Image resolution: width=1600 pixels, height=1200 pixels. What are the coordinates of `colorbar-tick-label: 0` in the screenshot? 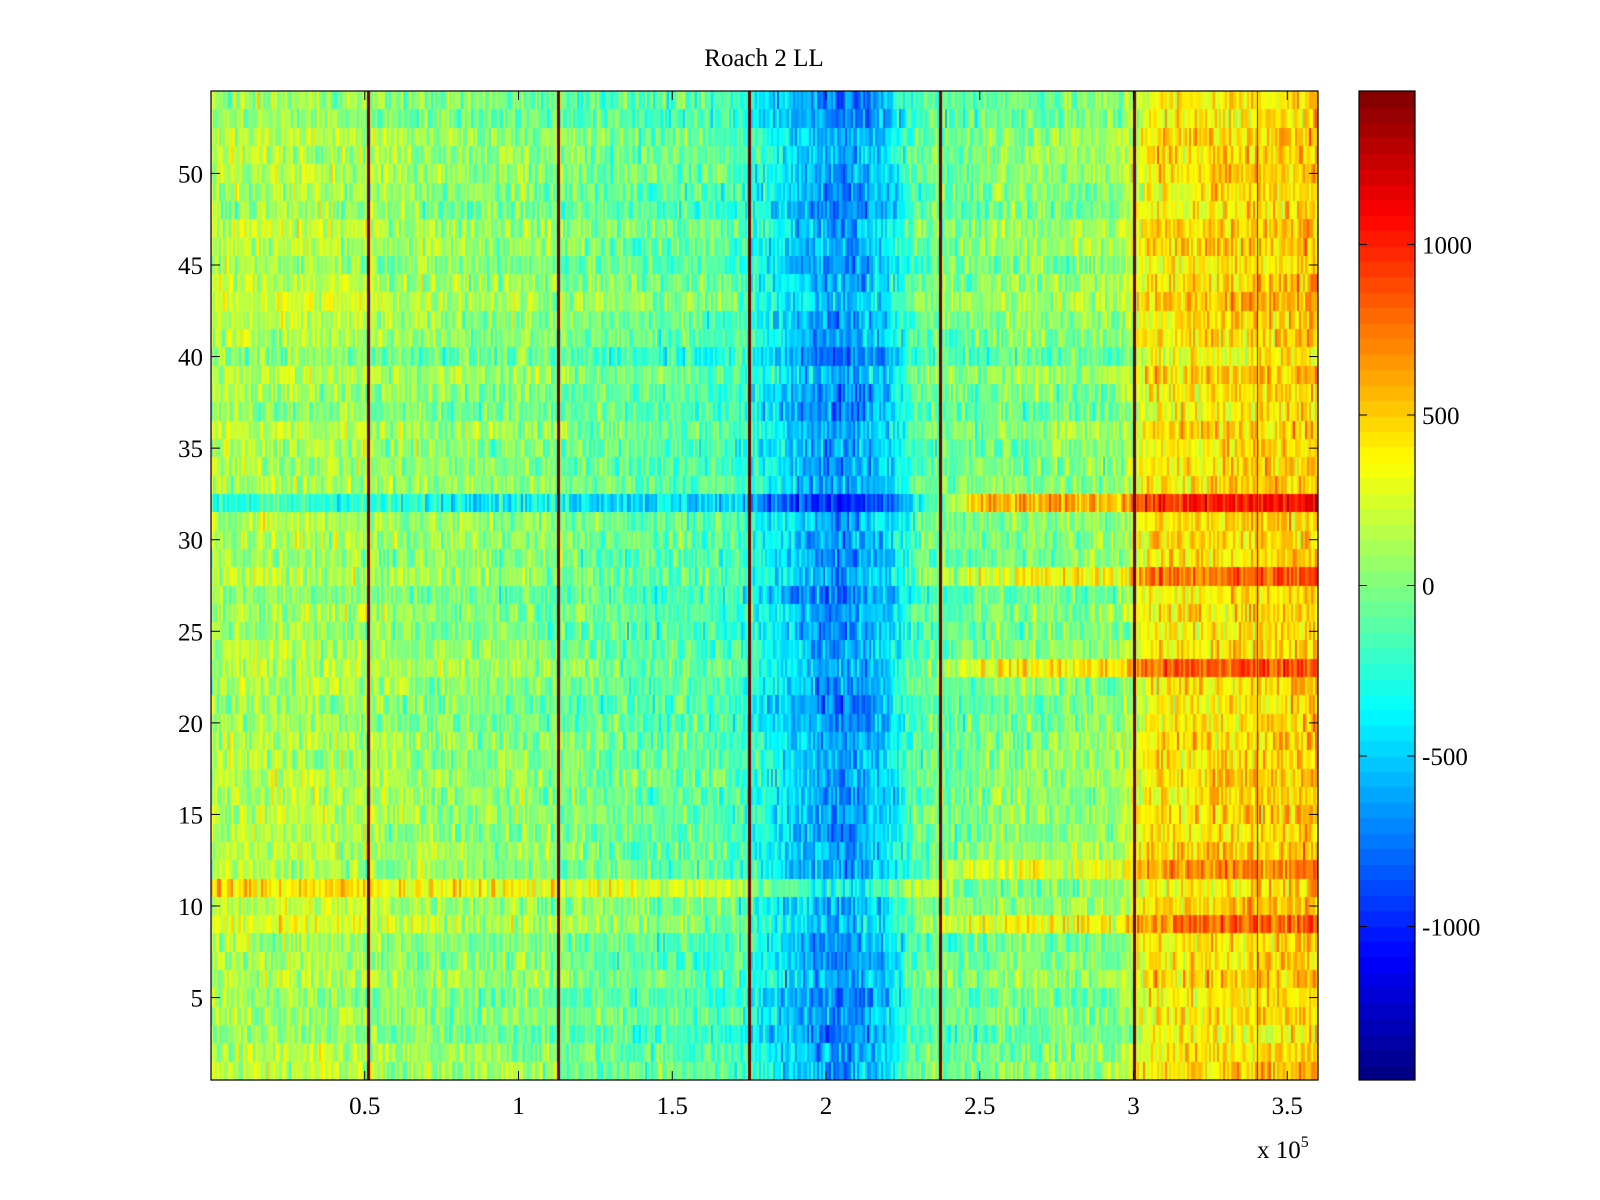 It's located at (1428, 587).